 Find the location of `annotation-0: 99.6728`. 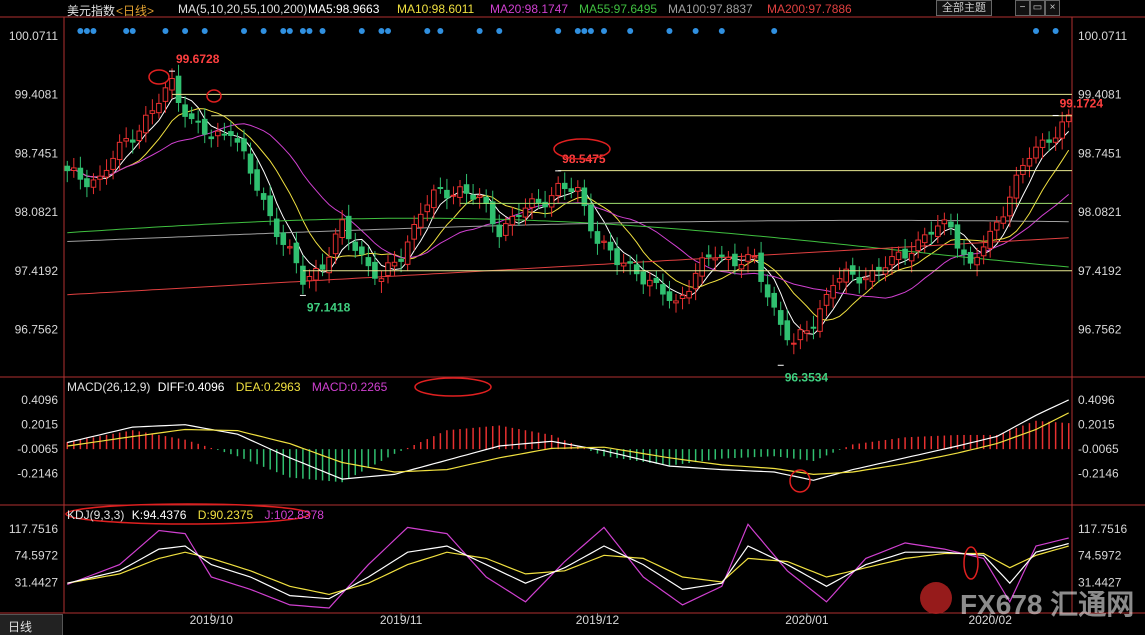

annotation-0: 99.6728 is located at coordinates (198, 59).